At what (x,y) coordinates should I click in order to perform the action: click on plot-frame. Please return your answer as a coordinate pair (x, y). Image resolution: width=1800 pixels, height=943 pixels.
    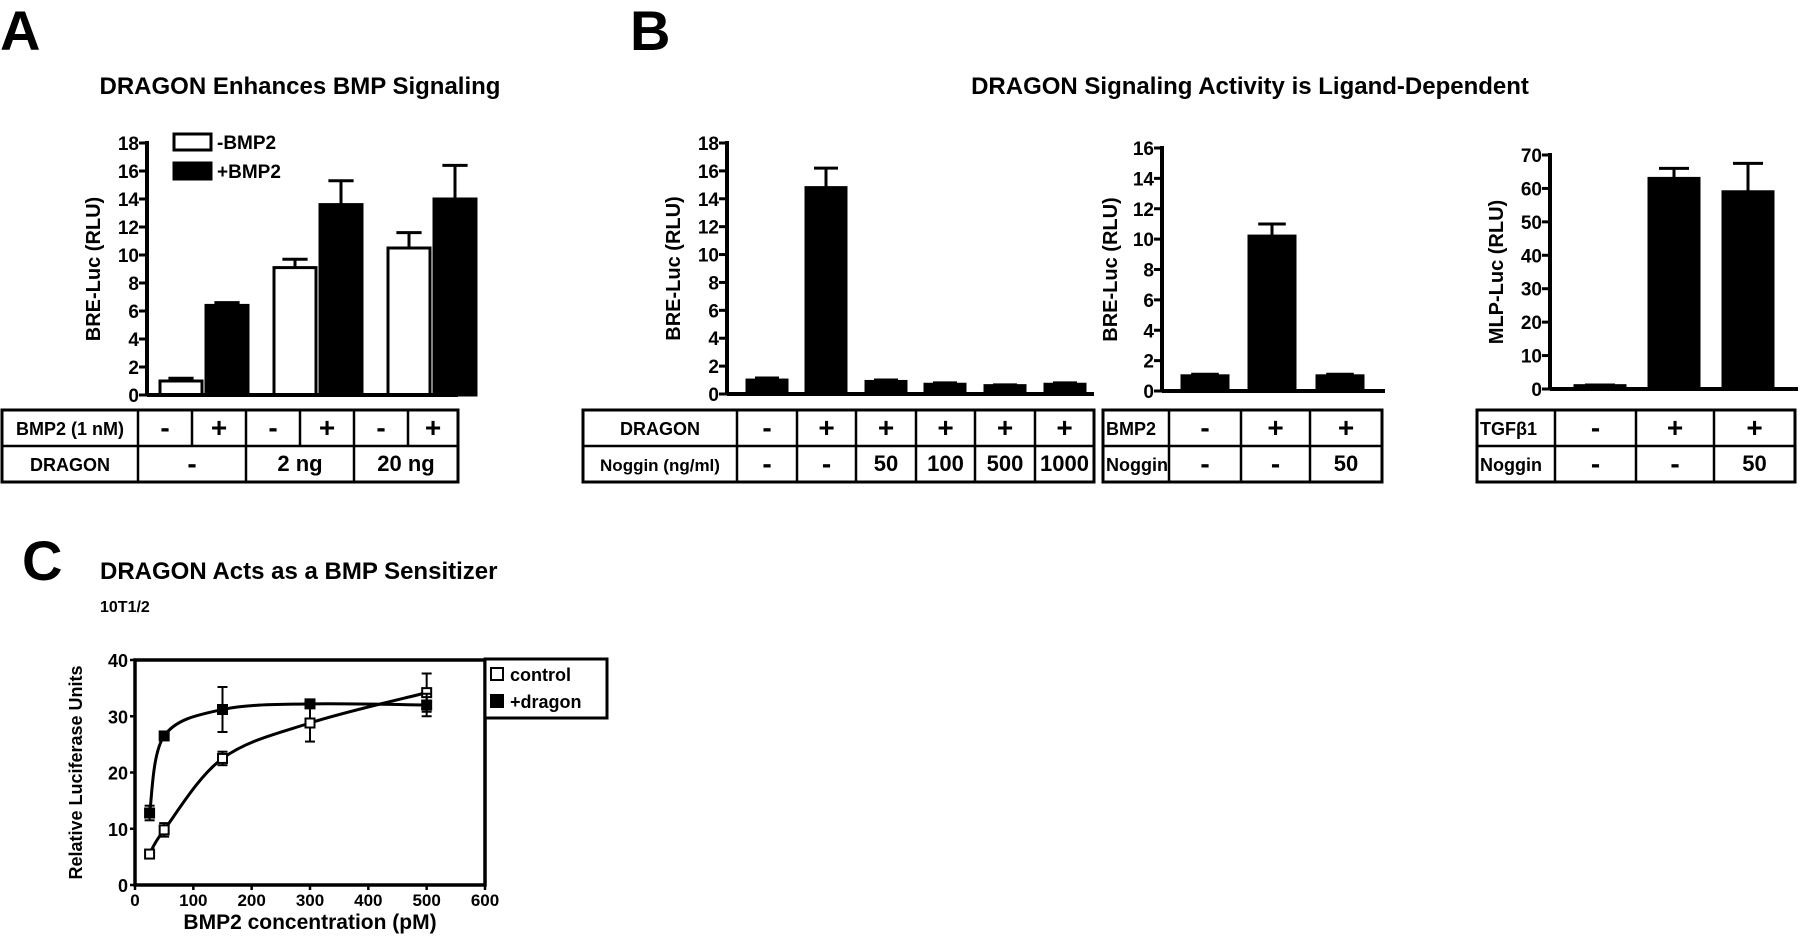
    Looking at the image, I should click on (310, 772).